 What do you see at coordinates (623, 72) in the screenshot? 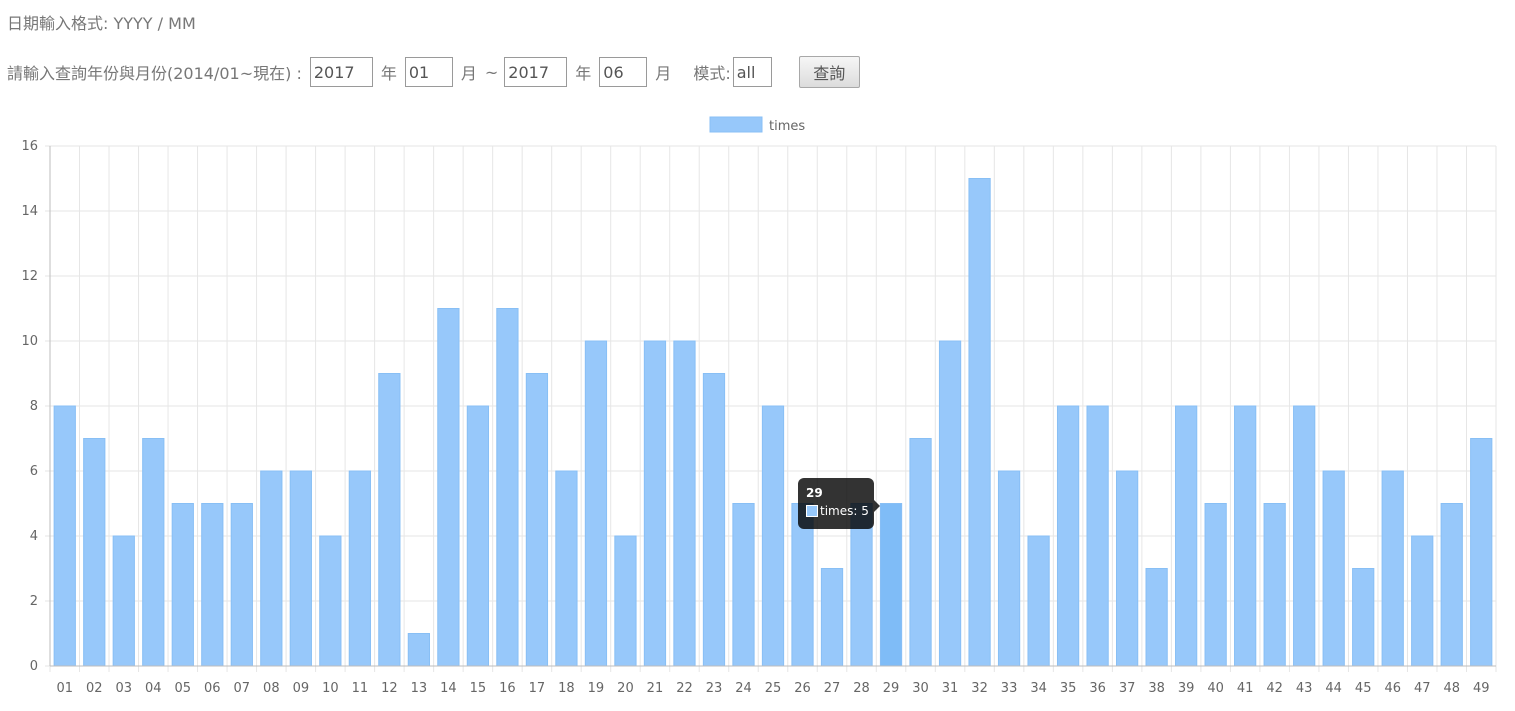
I see `end-month-input` at bounding box center [623, 72].